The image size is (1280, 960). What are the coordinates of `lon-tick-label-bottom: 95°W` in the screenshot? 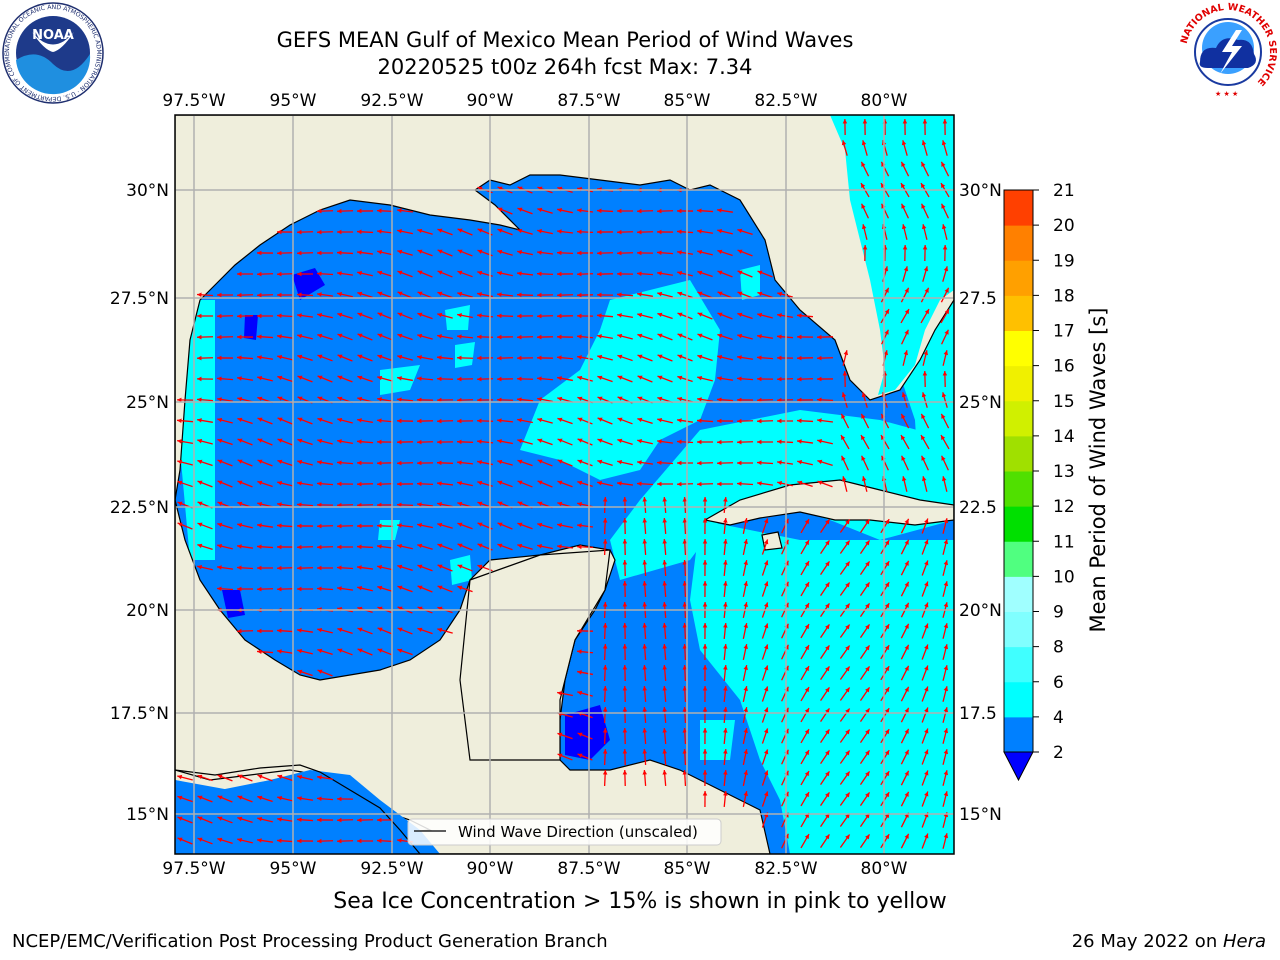 It's located at (293, 869).